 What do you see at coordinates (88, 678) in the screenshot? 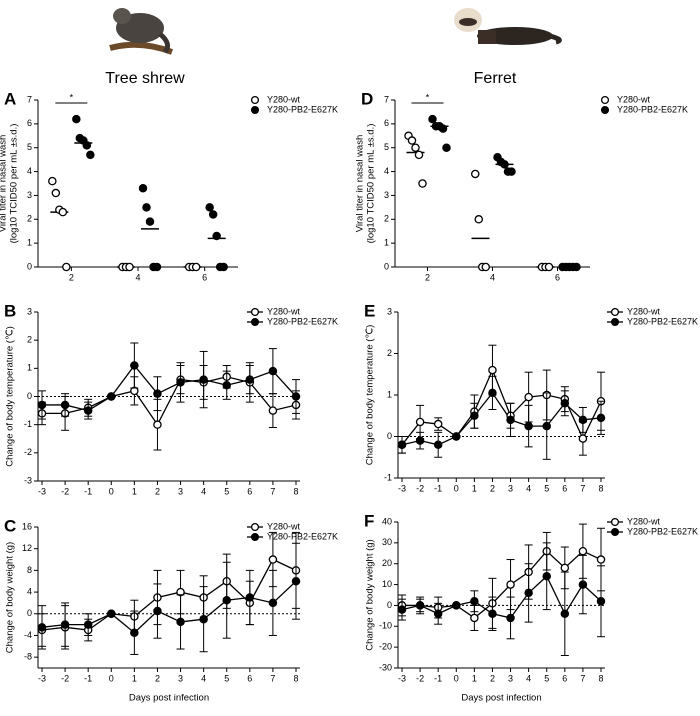
I see `x-tick-label: -1` at bounding box center [88, 678].